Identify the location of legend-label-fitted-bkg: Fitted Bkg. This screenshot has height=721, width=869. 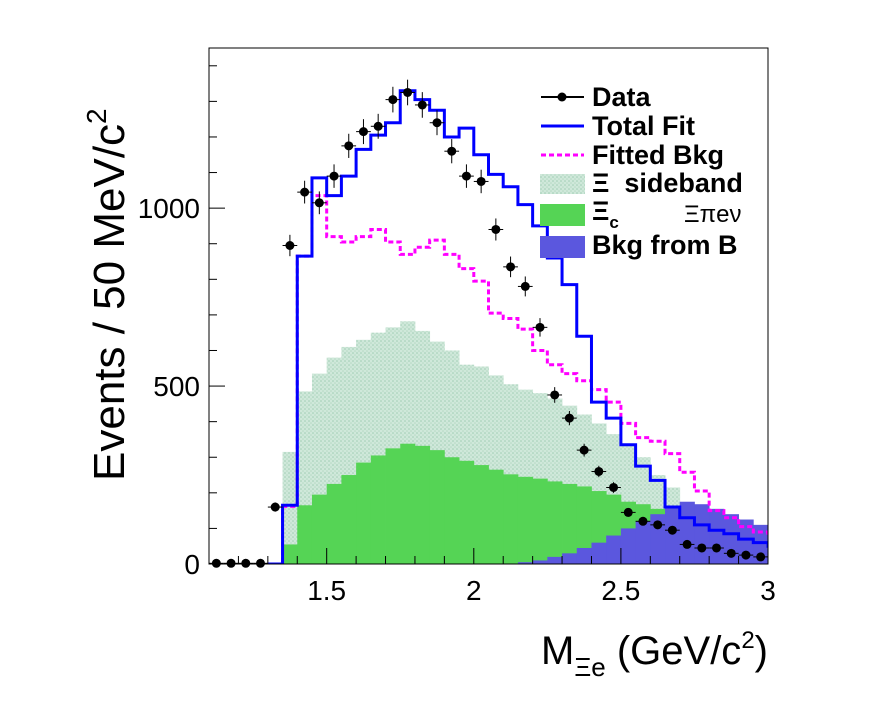
(658, 155).